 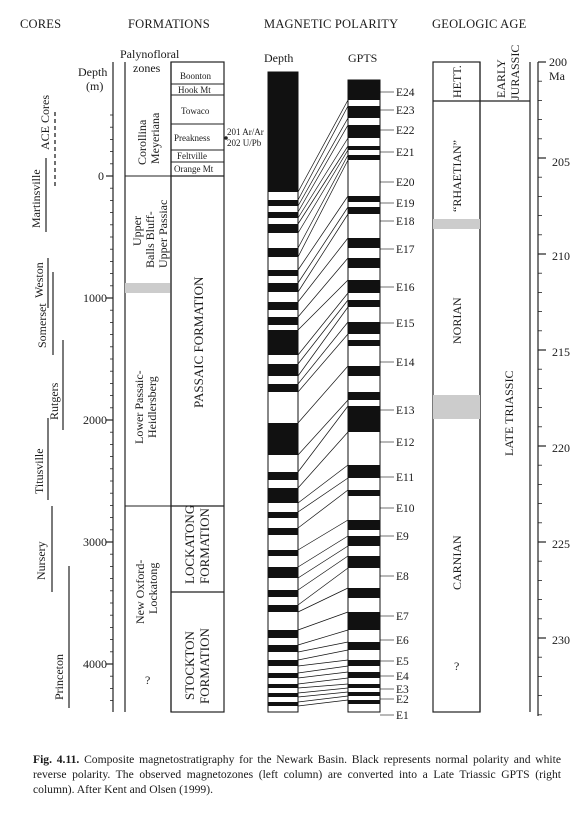 What do you see at coordinates (150, 239) in the screenshot?
I see `zone-balls-bluff: Balls Bluff-` at bounding box center [150, 239].